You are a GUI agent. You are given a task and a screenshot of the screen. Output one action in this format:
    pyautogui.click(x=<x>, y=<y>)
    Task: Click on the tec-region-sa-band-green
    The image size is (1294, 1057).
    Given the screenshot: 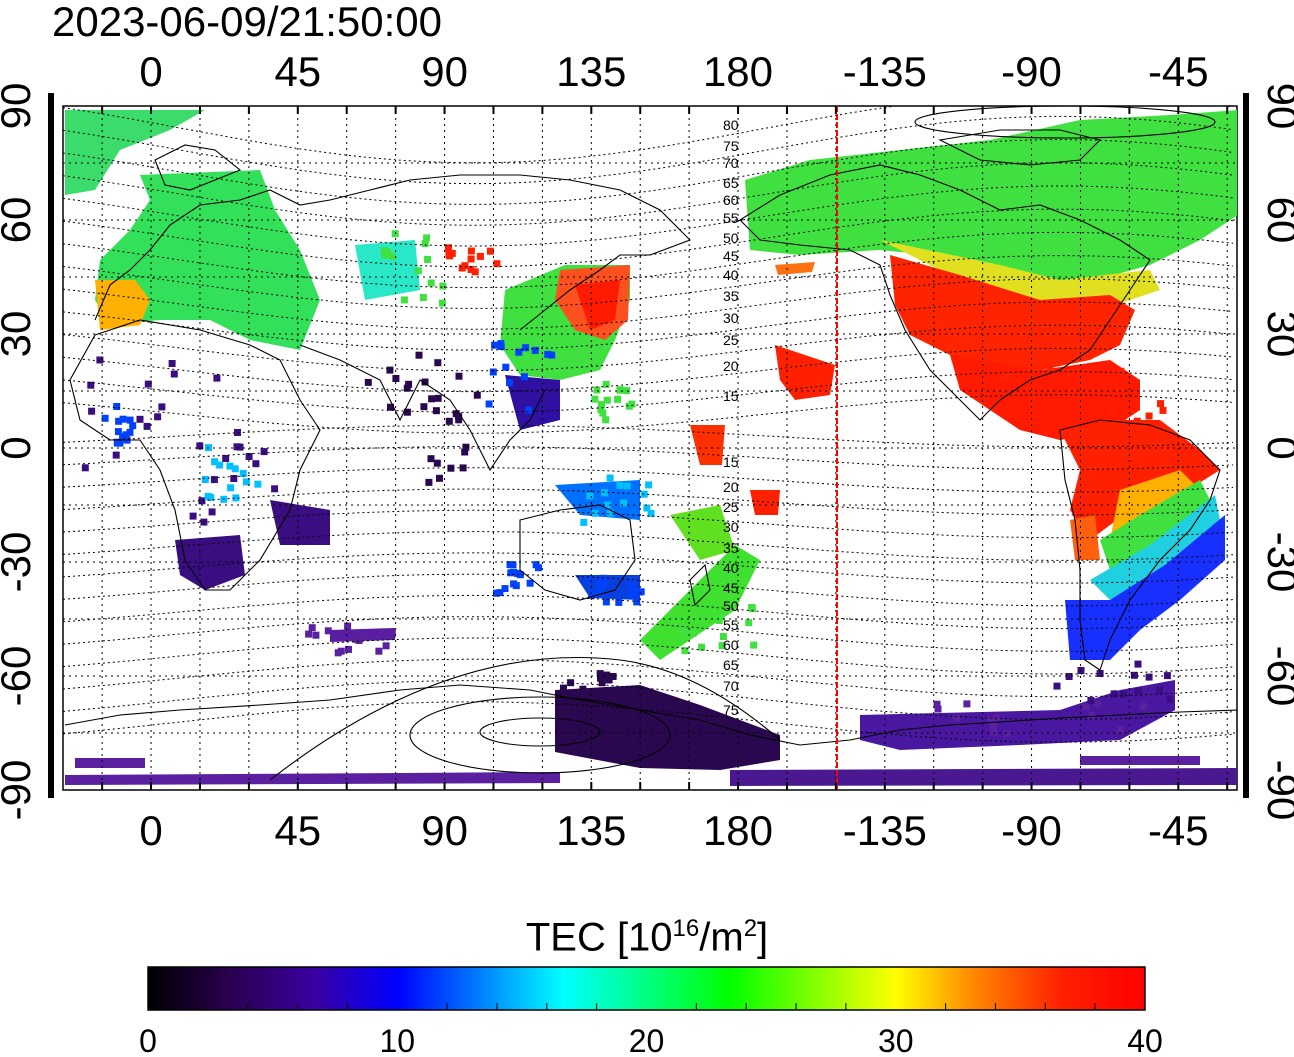 What is the action you would take?
    pyautogui.click(x=1155, y=525)
    